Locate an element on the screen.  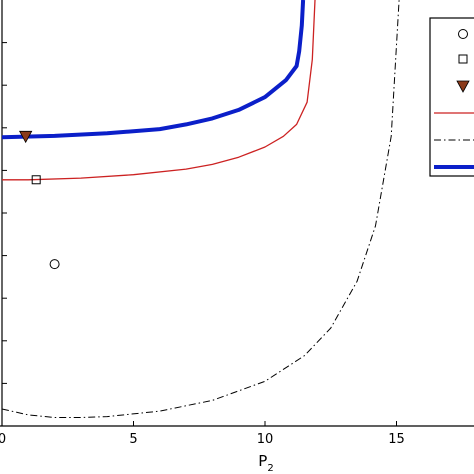
legend is located at coordinates (451, 97).